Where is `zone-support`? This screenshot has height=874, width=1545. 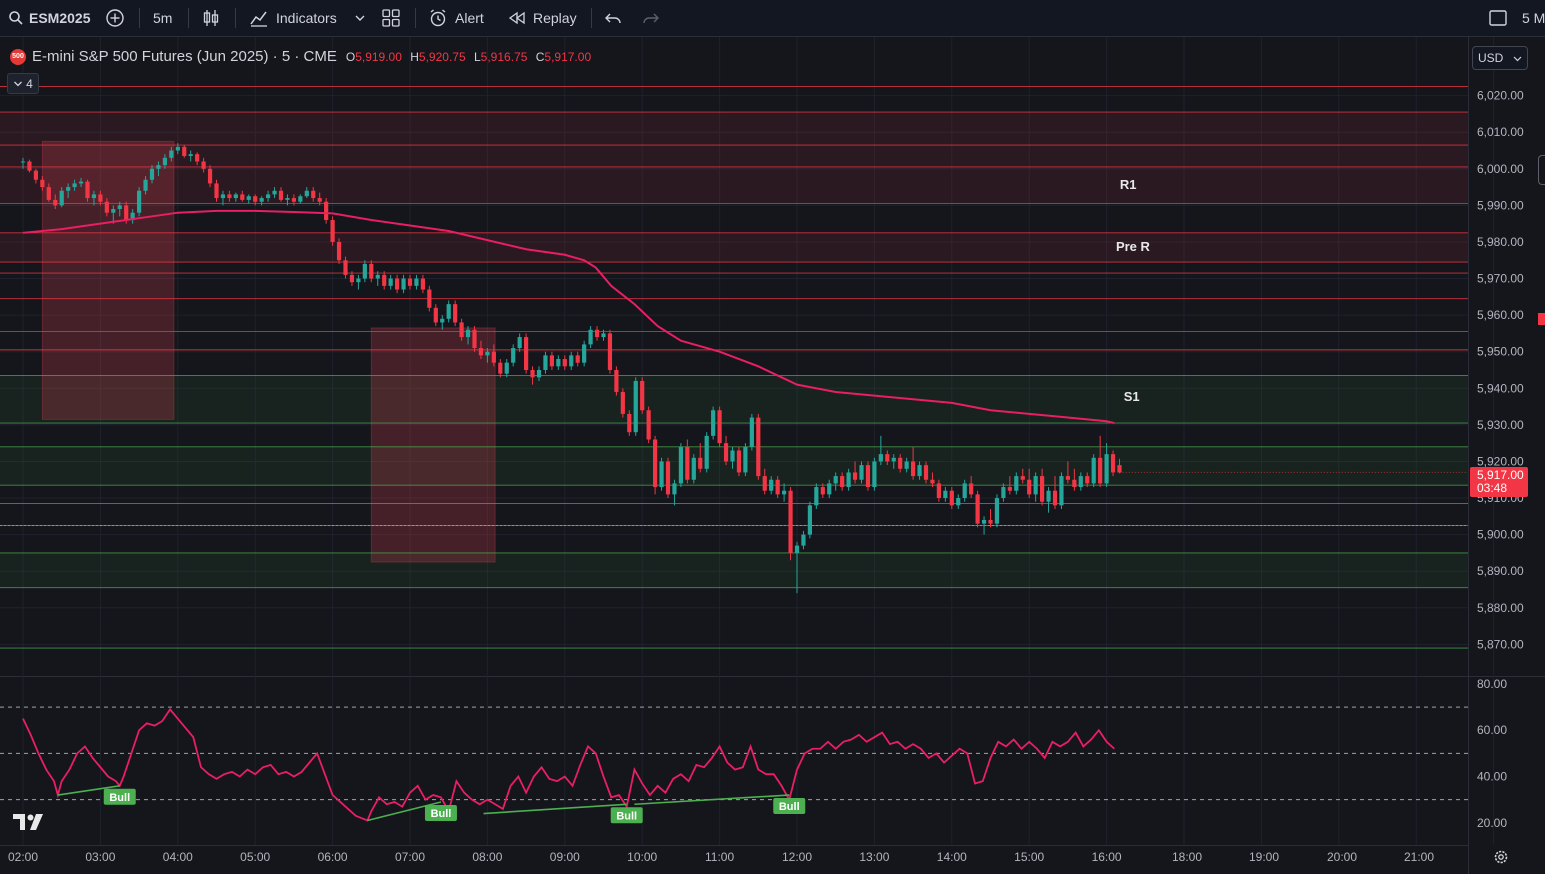
zone-support is located at coordinates (734, 399).